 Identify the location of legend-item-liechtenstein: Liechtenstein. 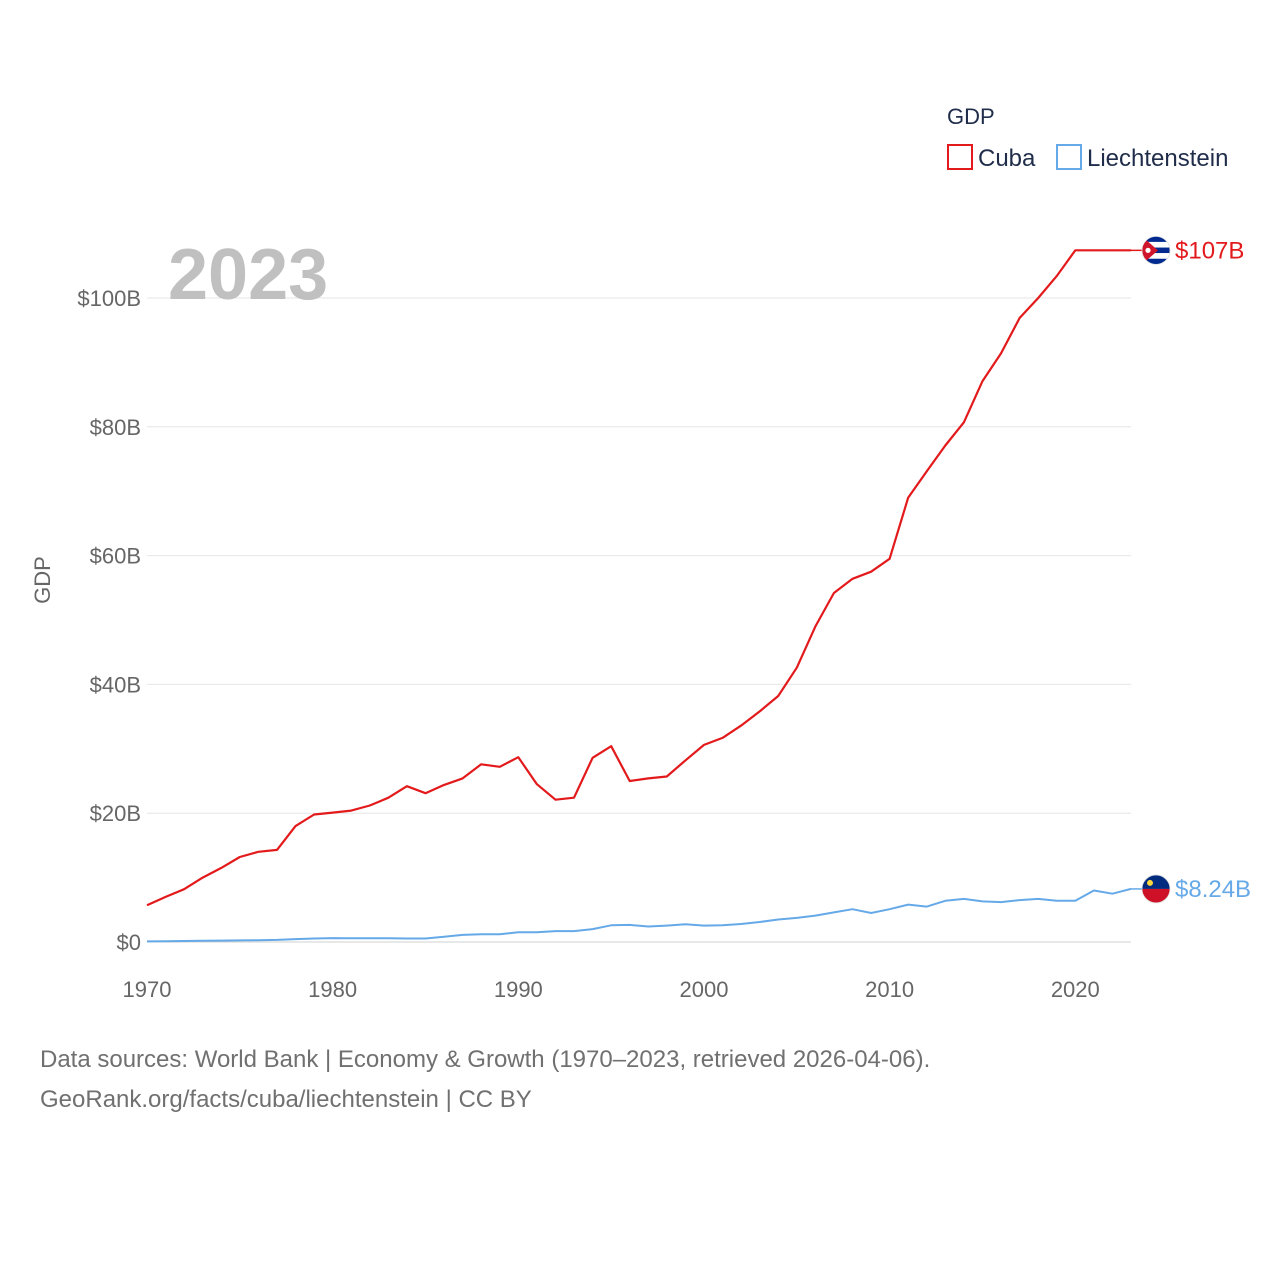
(1142, 158).